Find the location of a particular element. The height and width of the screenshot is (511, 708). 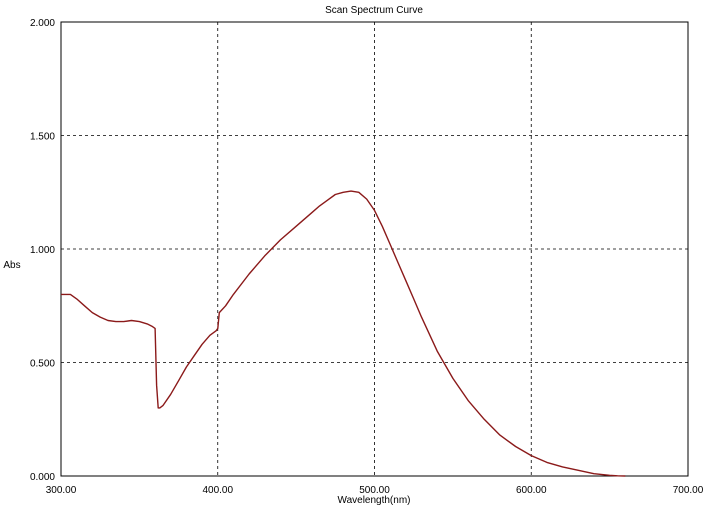

x-tick-label: 500.00 is located at coordinates (374, 490).